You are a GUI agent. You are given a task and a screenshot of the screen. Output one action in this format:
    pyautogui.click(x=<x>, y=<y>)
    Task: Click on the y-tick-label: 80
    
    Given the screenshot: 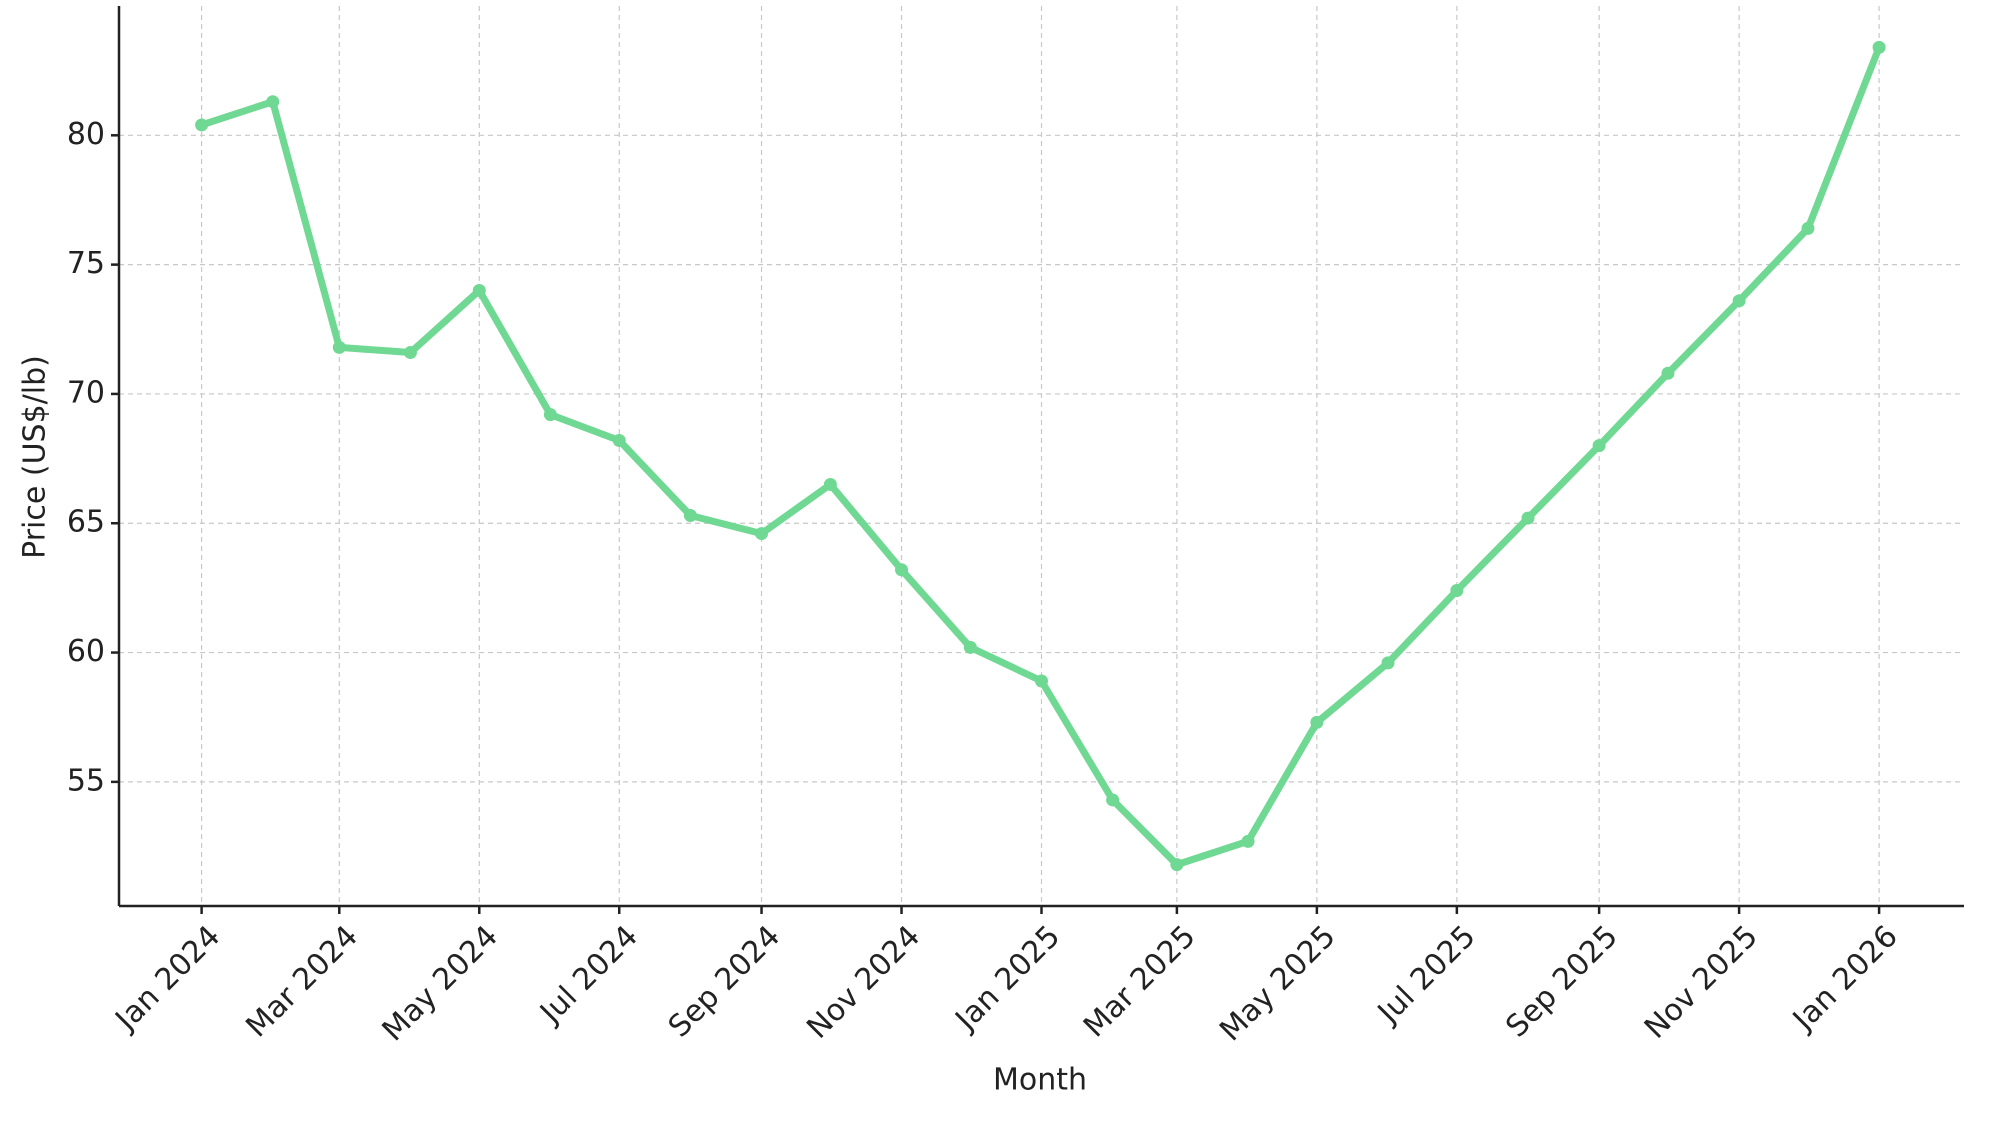 What is the action you would take?
    pyautogui.click(x=86, y=134)
    